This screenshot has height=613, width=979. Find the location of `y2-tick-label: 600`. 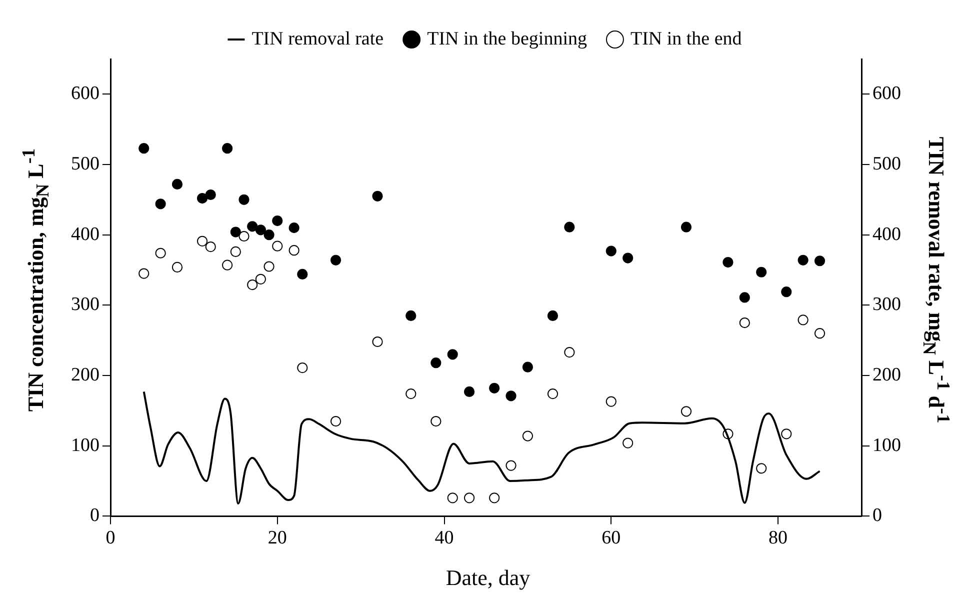

y2-tick-label: 600 is located at coordinates (886, 93).